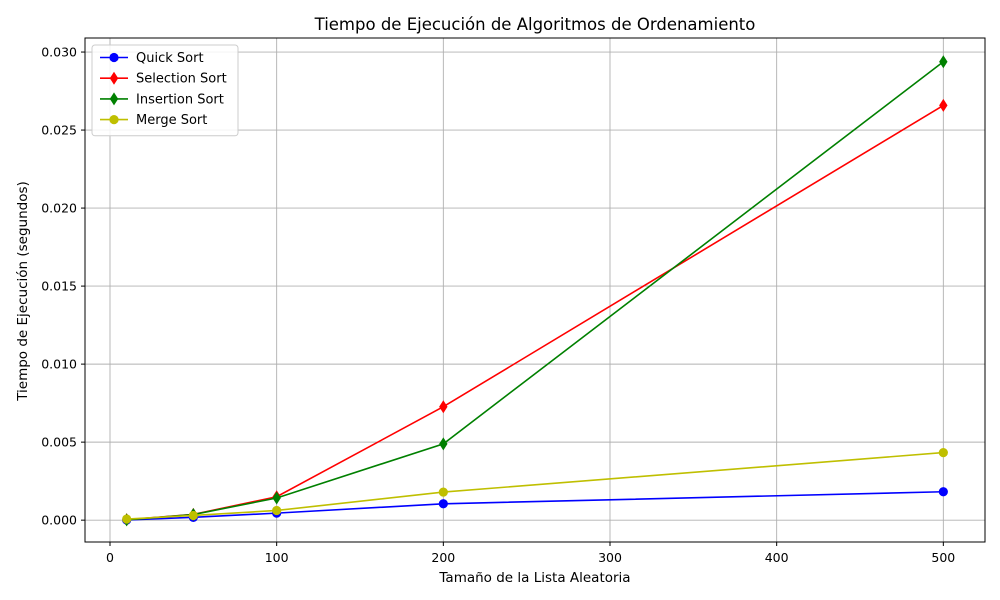  I want to click on legend-box, so click(165, 90).